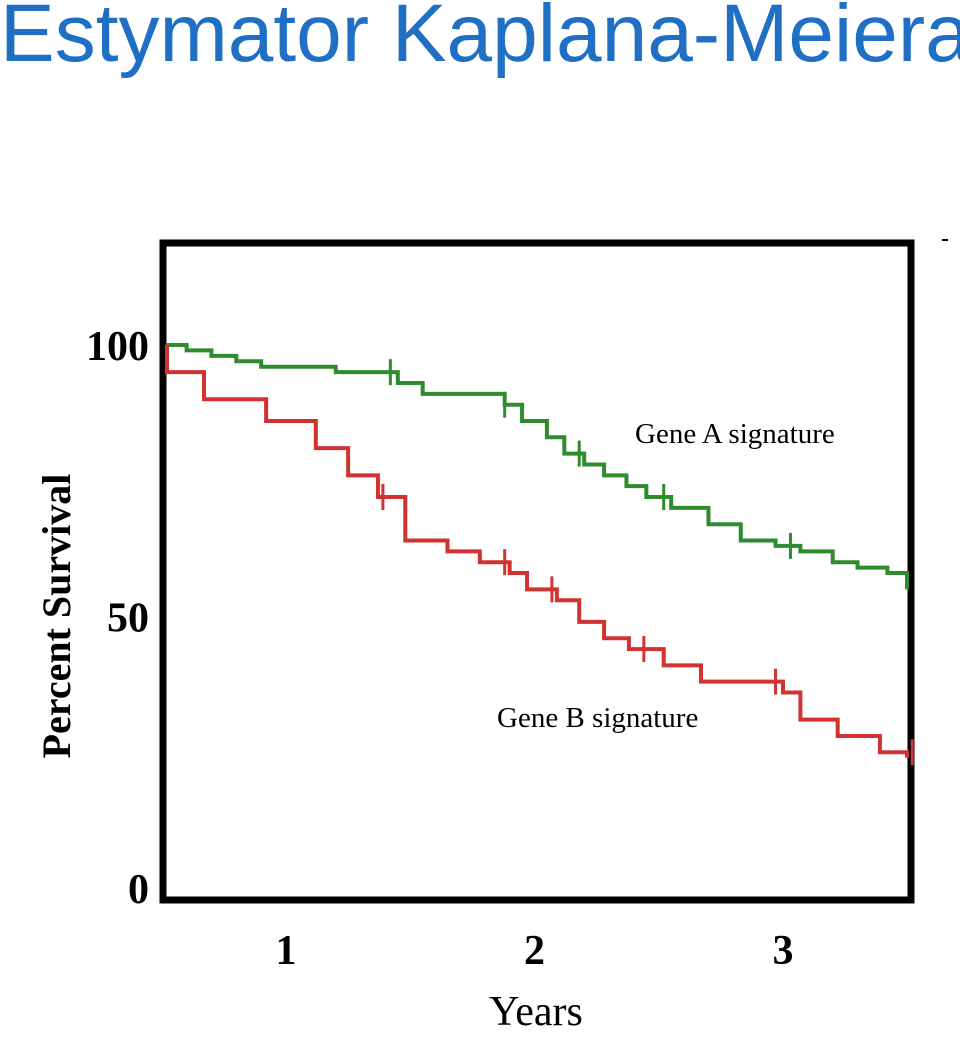 The height and width of the screenshot is (1041, 960). I want to click on y-tick-label: 100, so click(117, 347).